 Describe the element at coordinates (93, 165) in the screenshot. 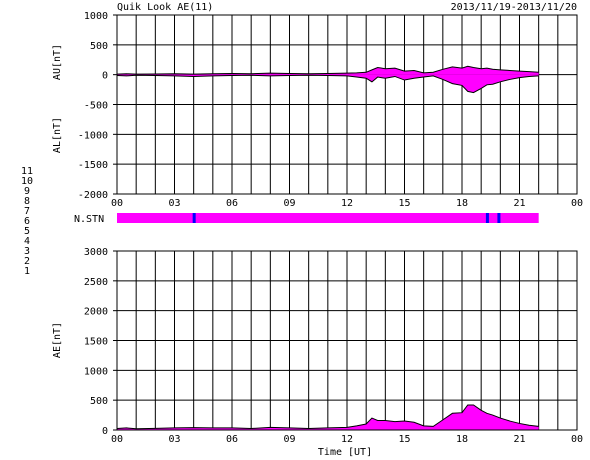

I see `y-tick-label: -1500` at that location.